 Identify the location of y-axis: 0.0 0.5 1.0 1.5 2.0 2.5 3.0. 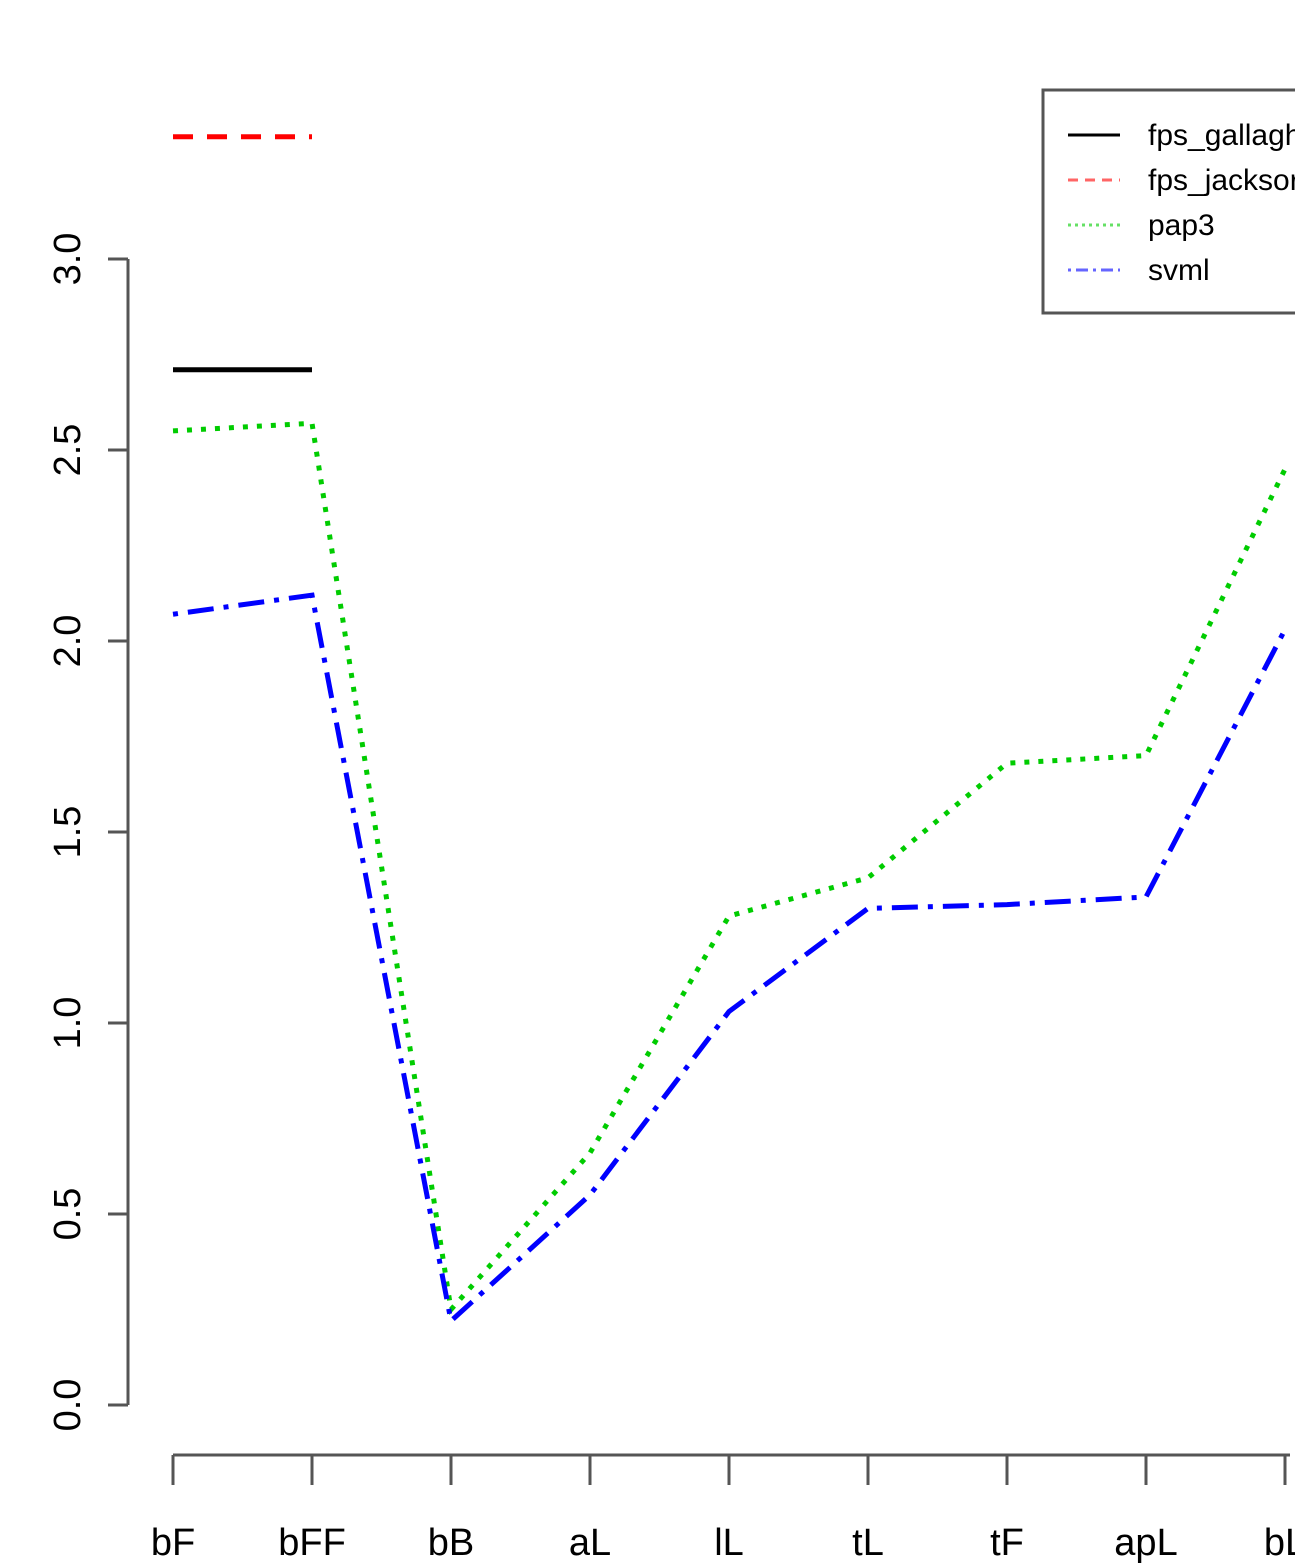
(88, 832).